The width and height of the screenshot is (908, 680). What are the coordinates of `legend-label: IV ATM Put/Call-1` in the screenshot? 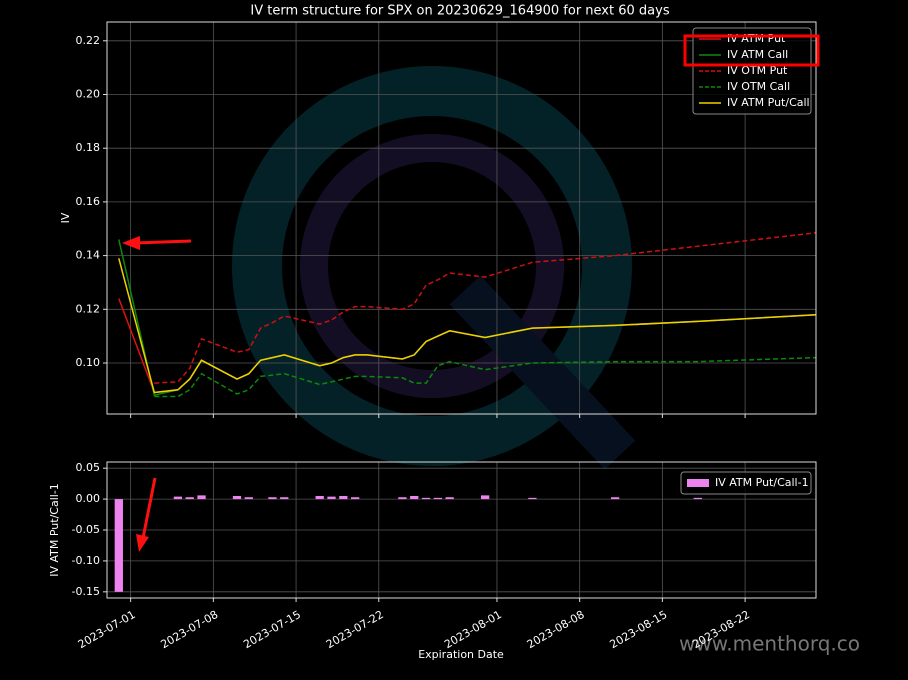 It's located at (762, 482).